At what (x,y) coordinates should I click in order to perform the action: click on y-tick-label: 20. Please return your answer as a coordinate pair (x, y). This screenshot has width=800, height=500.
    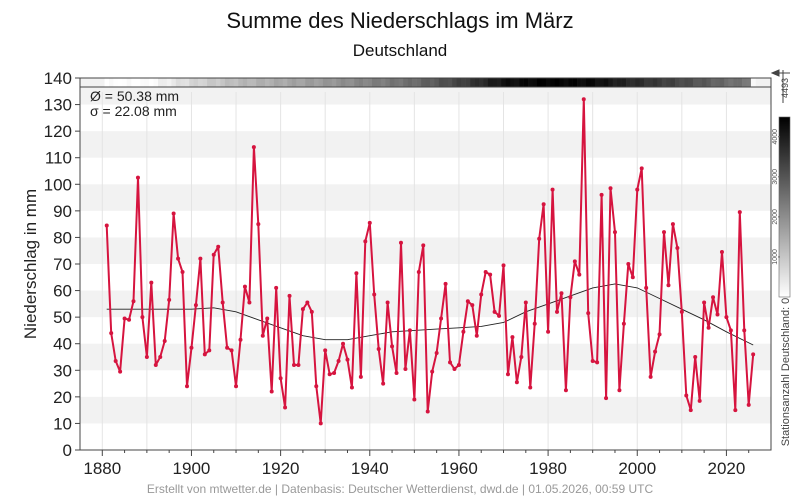
    Looking at the image, I should click on (62, 397).